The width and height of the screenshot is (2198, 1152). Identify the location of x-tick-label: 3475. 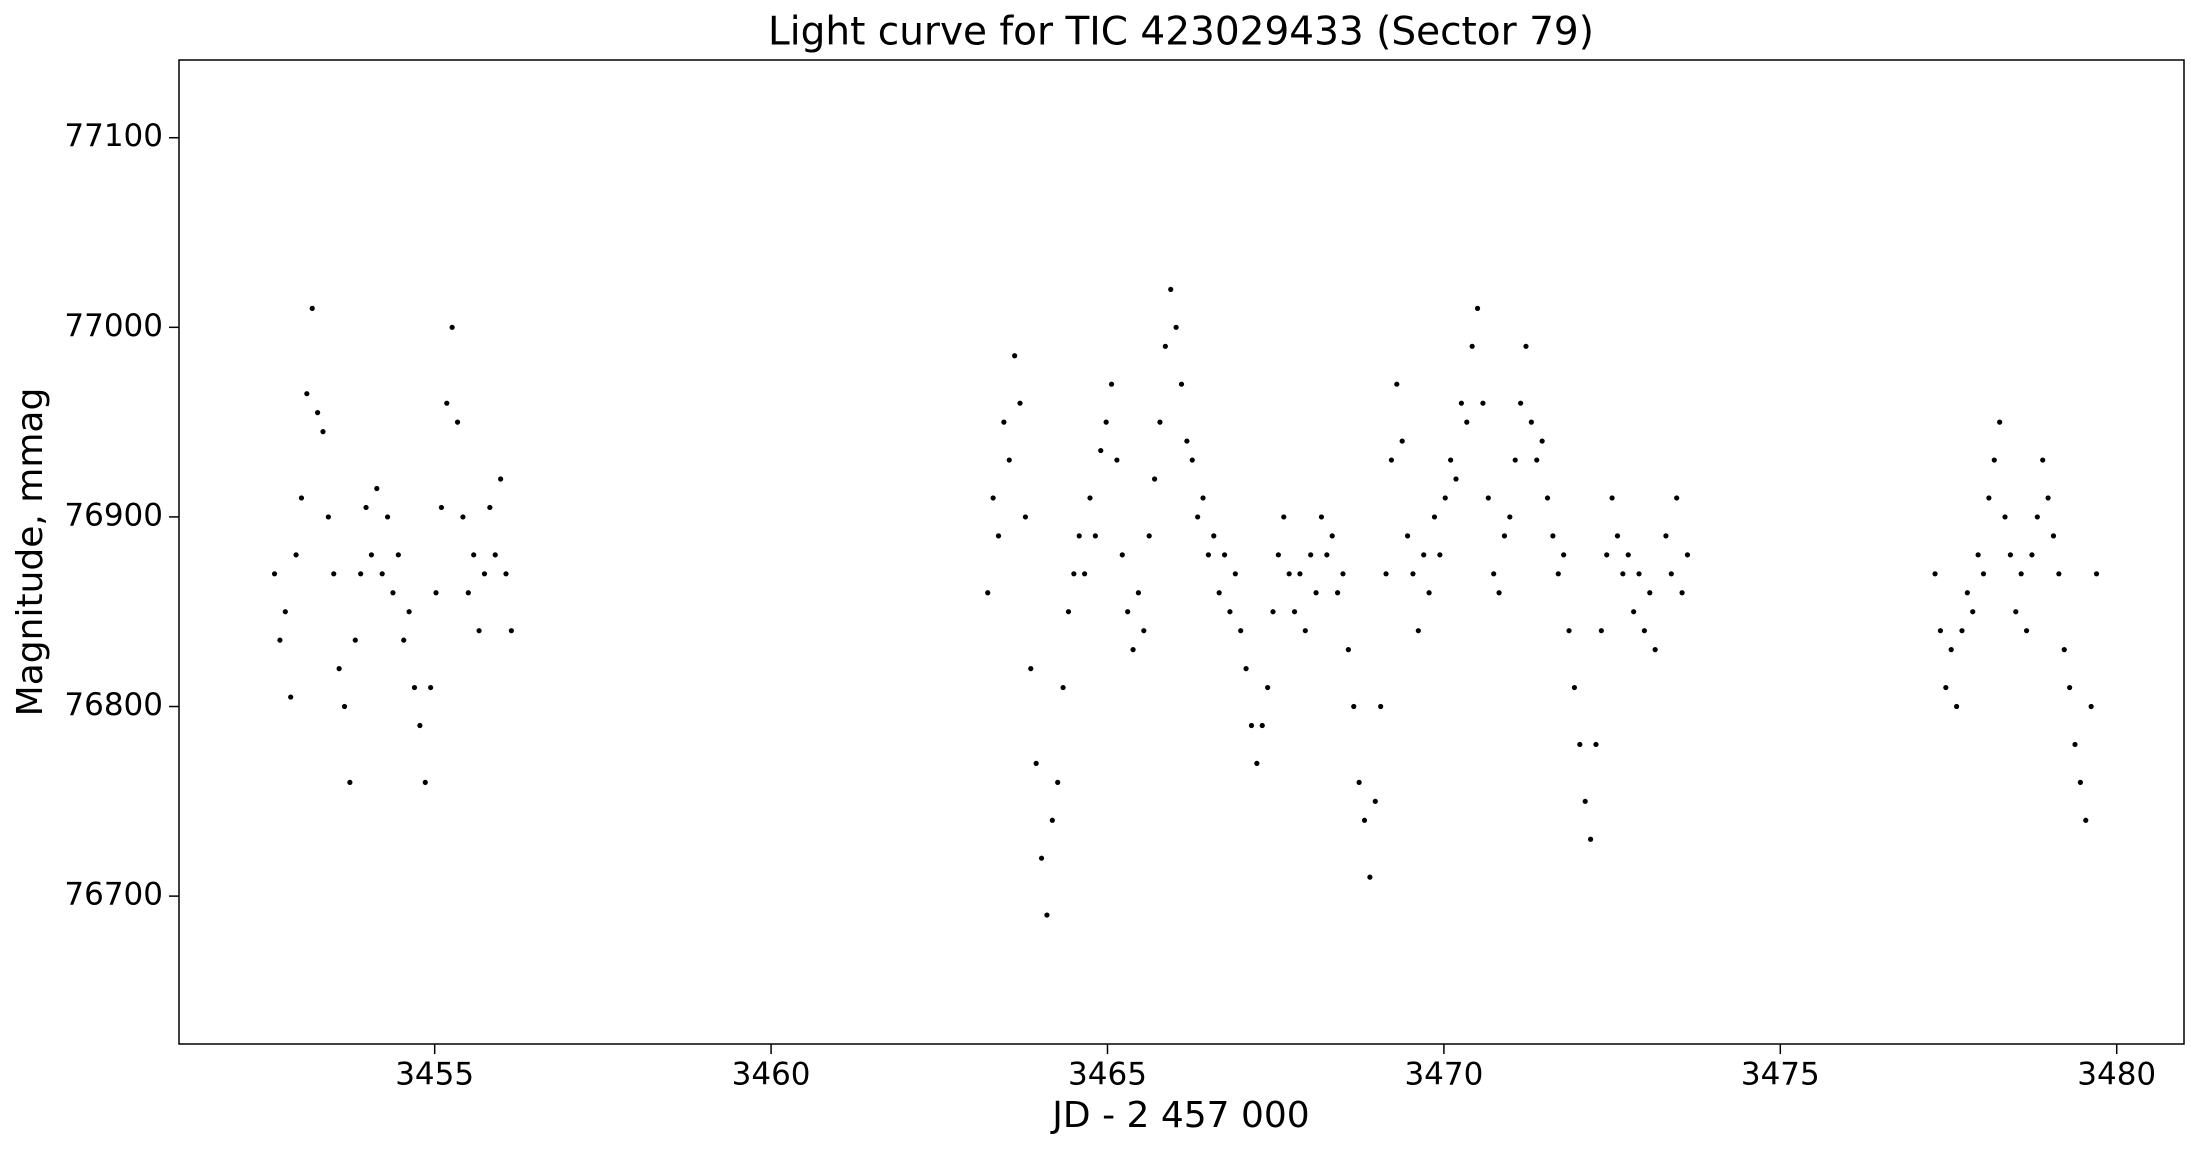
(1780, 1075).